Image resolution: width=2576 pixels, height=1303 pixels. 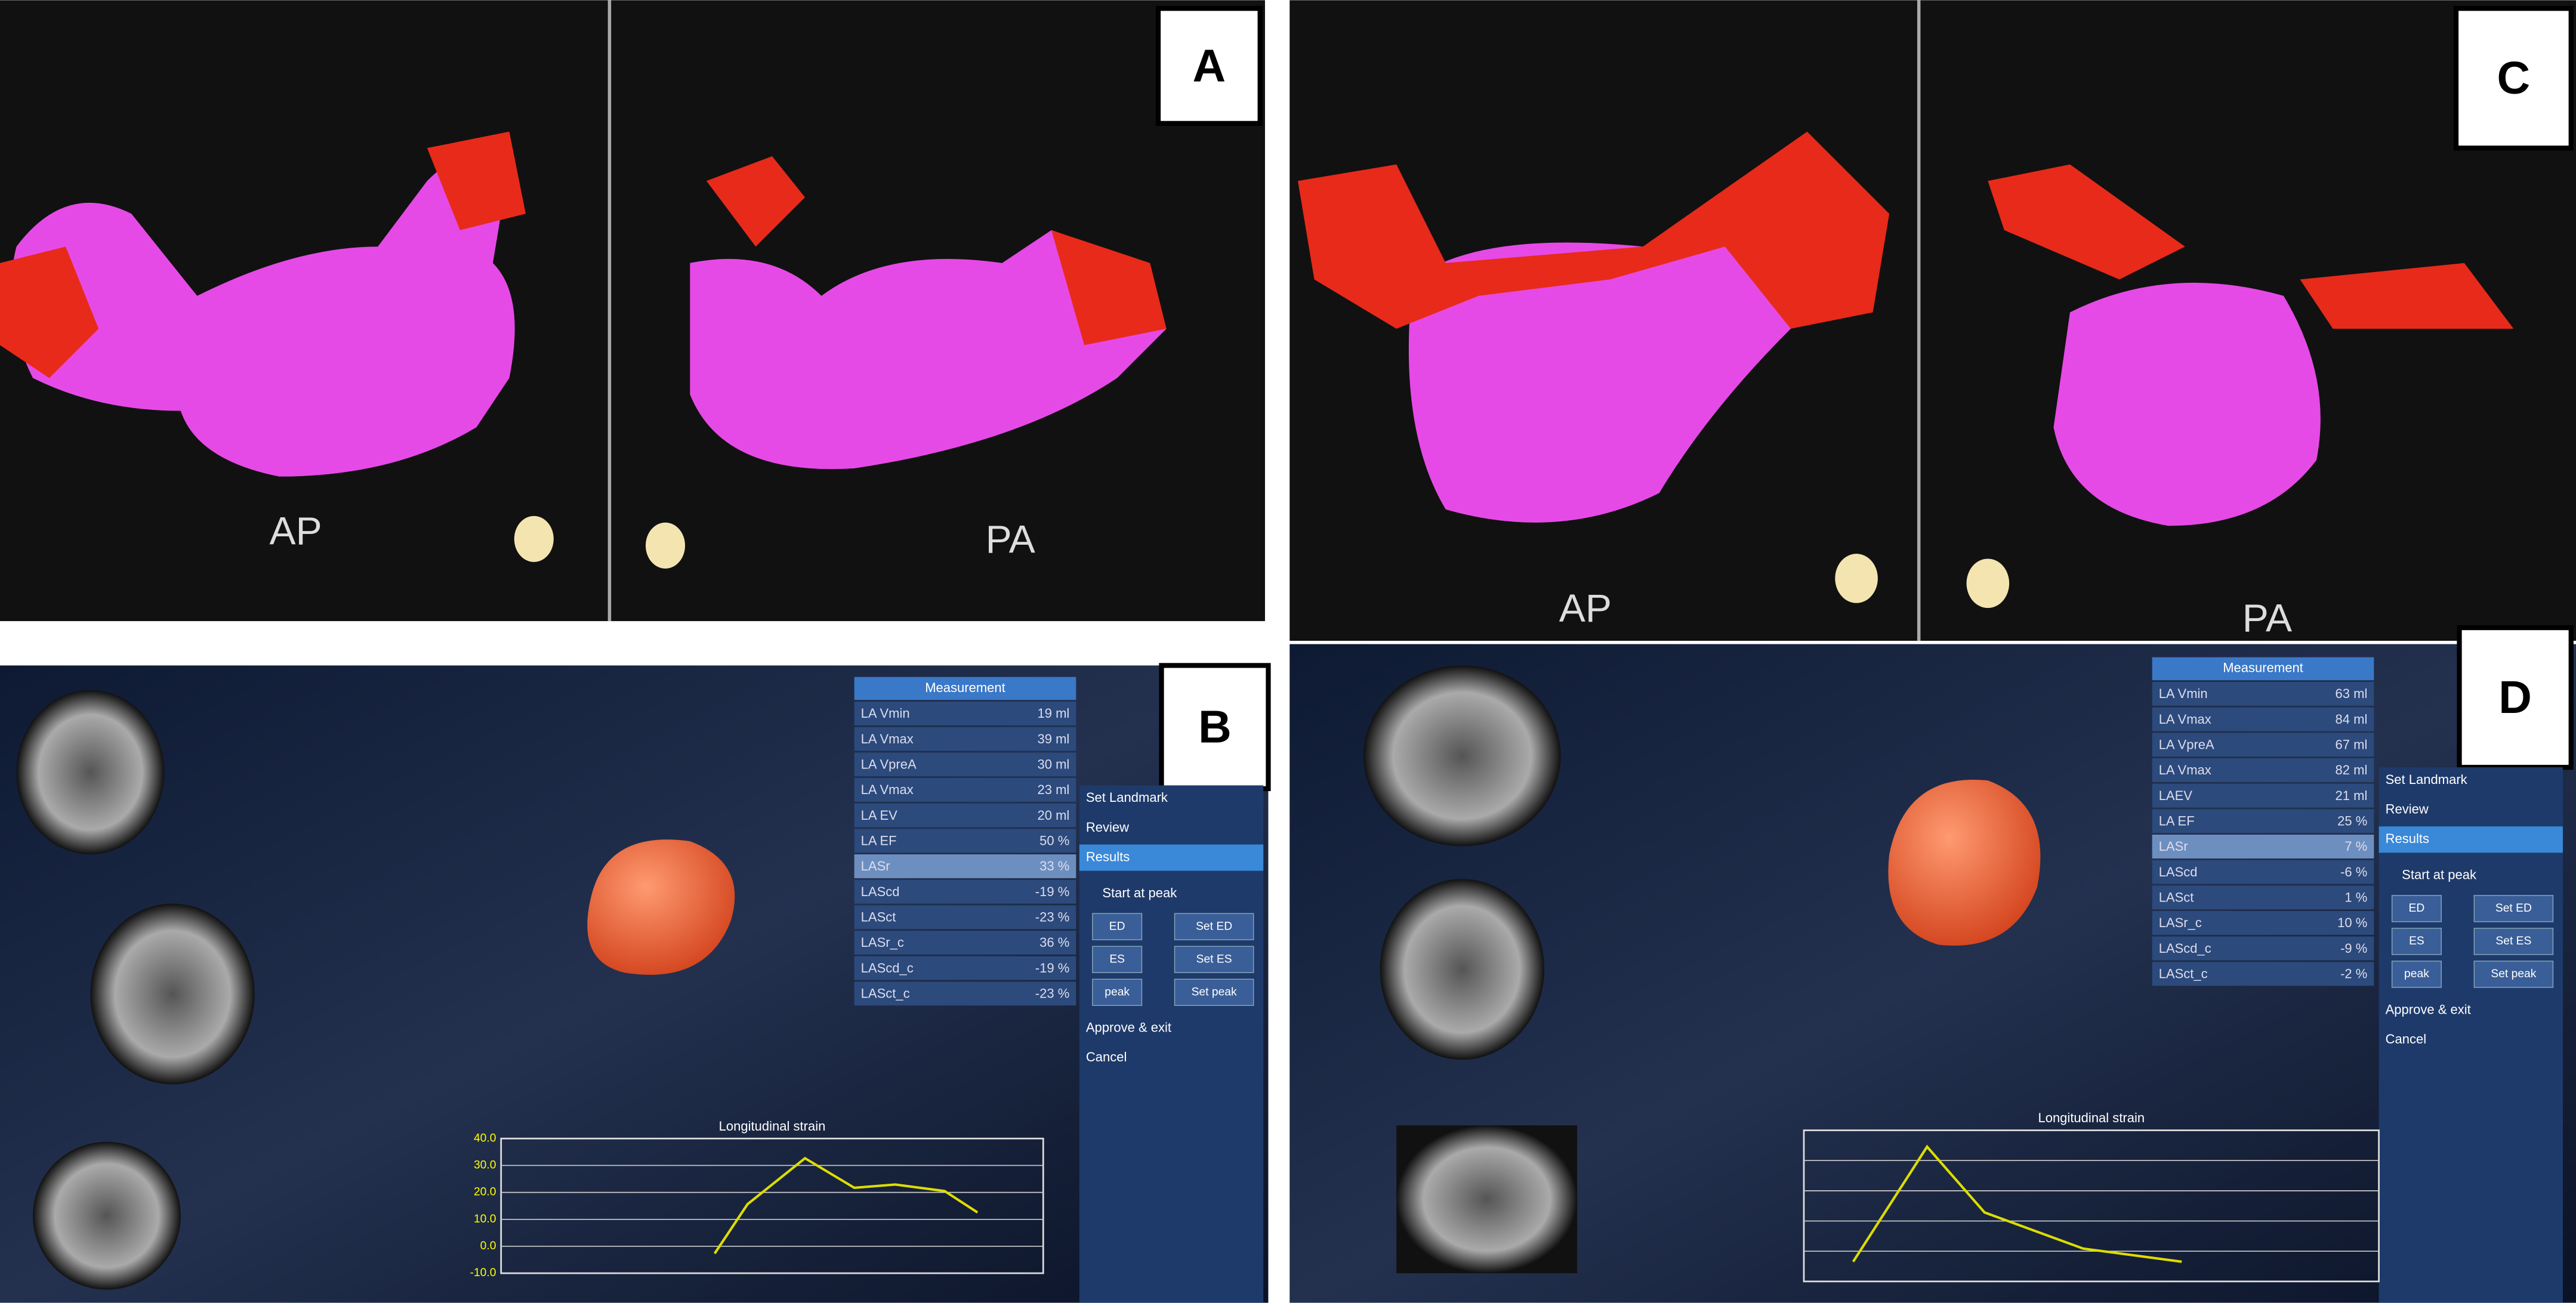 What do you see at coordinates (485, 1138) in the screenshot?
I see `strain-tick: 40.0` at bounding box center [485, 1138].